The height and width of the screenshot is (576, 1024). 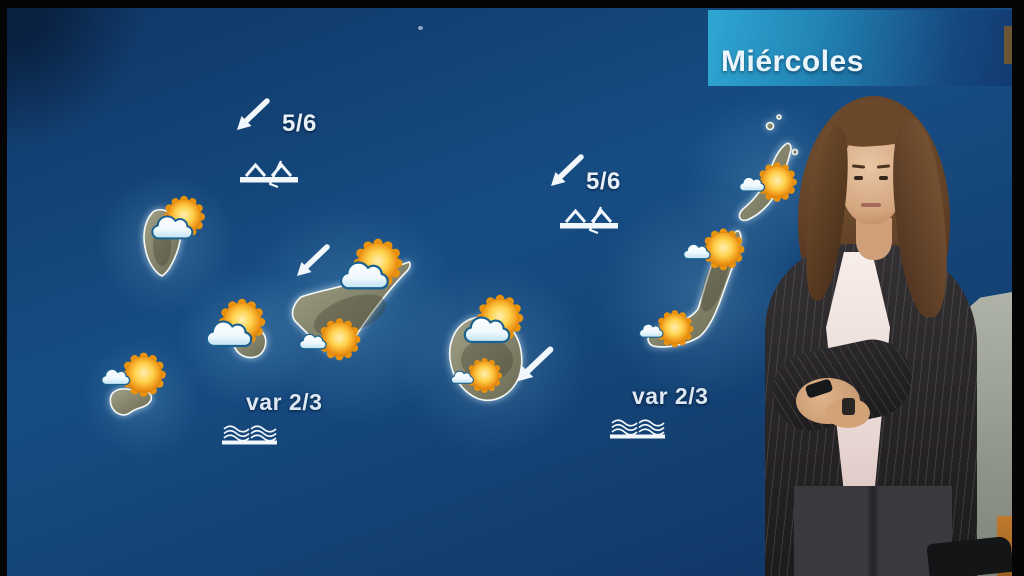 What do you see at coordinates (299, 123) in the screenshot?
I see `wind-force-label-northwest: 5/6` at bounding box center [299, 123].